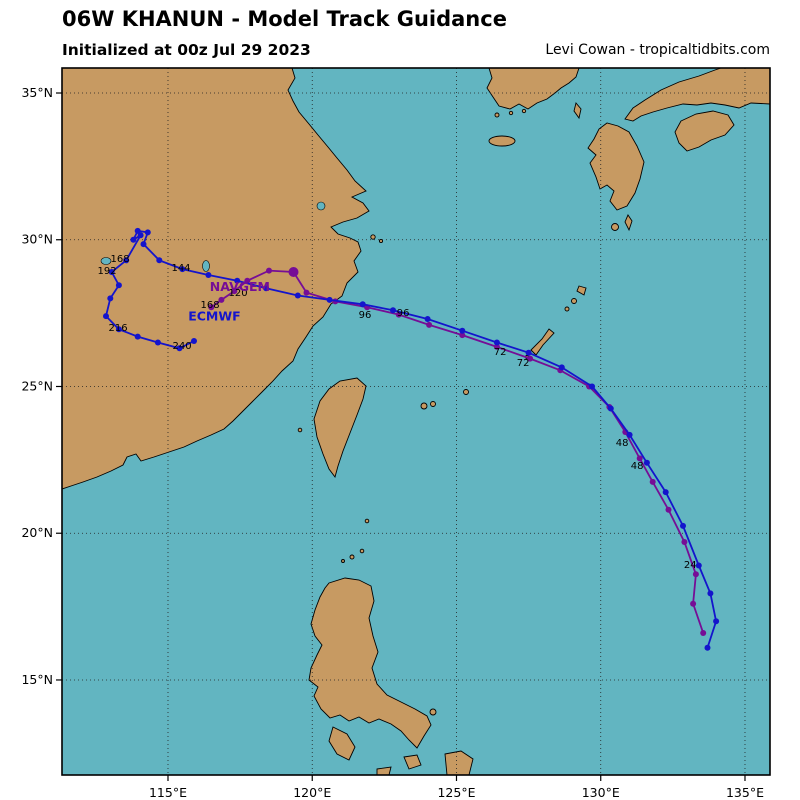 This screenshot has width=800, height=800. Describe the element at coordinates (412, 762) in the screenshot. I see `masbate-island` at that location.